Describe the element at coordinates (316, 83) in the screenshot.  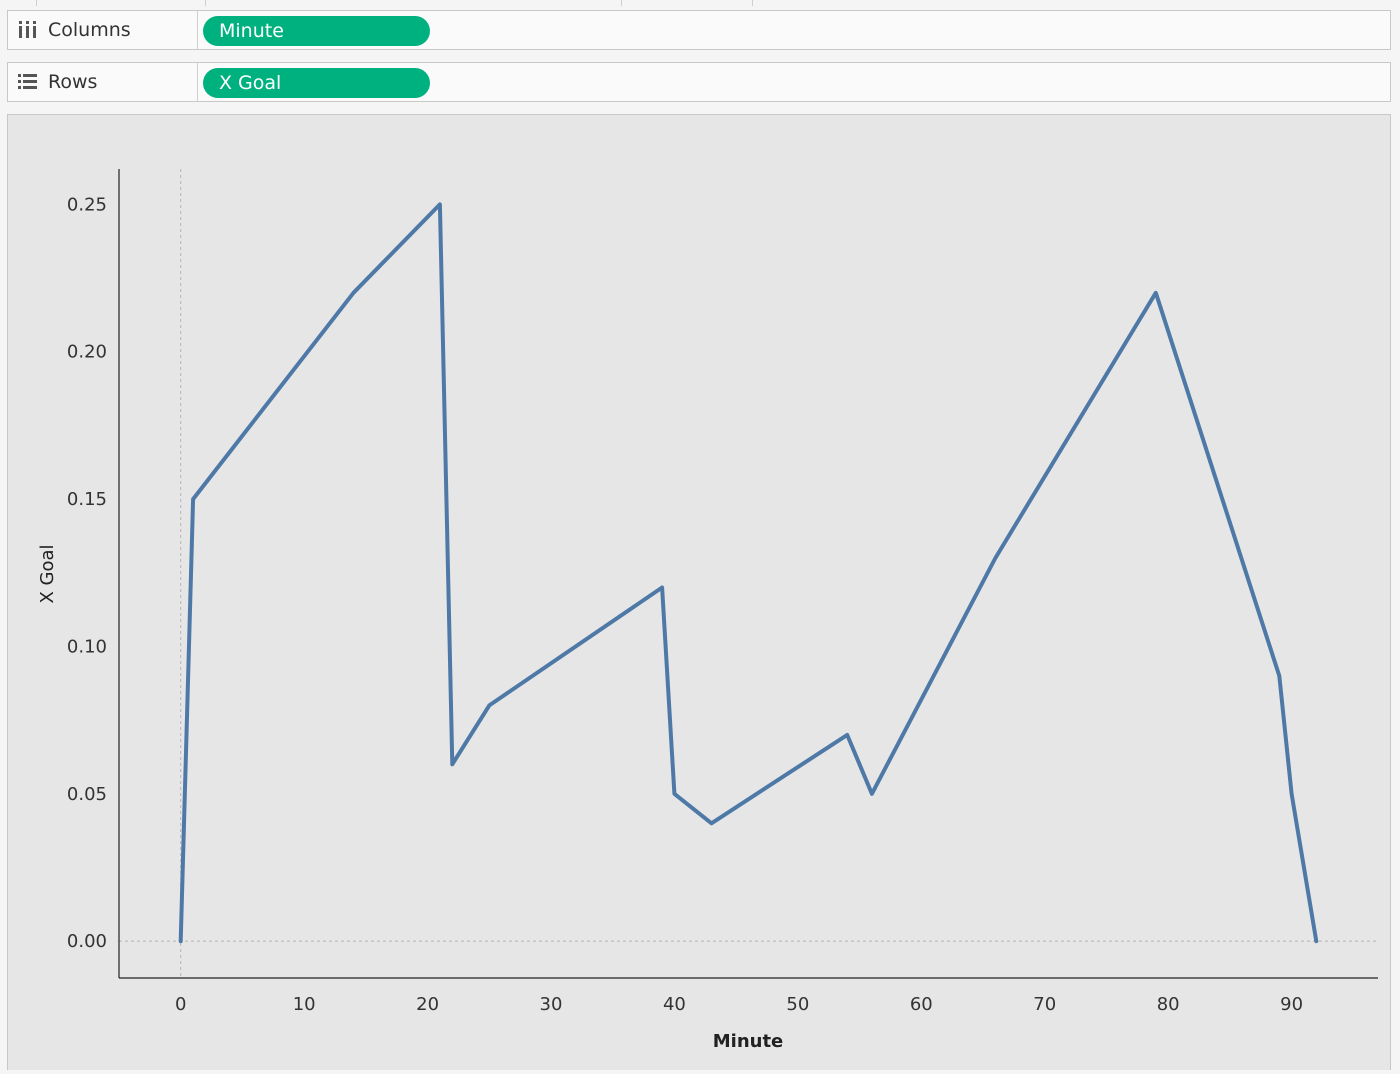
I see `x-goal-pill: X Goal` at that location.